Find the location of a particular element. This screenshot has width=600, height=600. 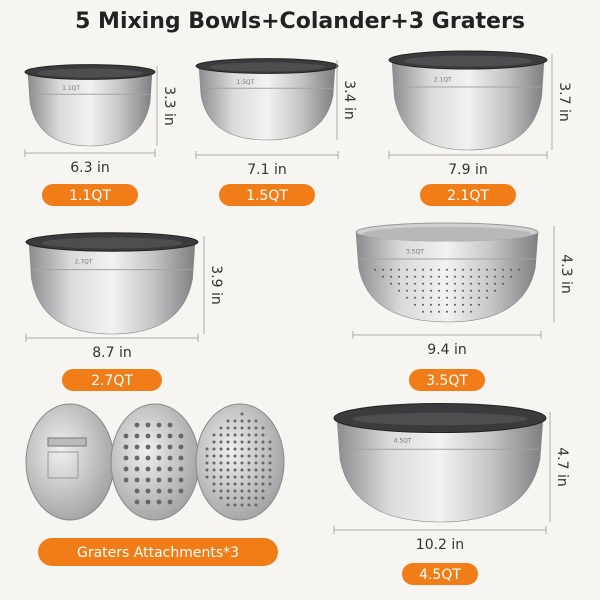

bowl: 2.1QT is located at coordinates (468, 100).